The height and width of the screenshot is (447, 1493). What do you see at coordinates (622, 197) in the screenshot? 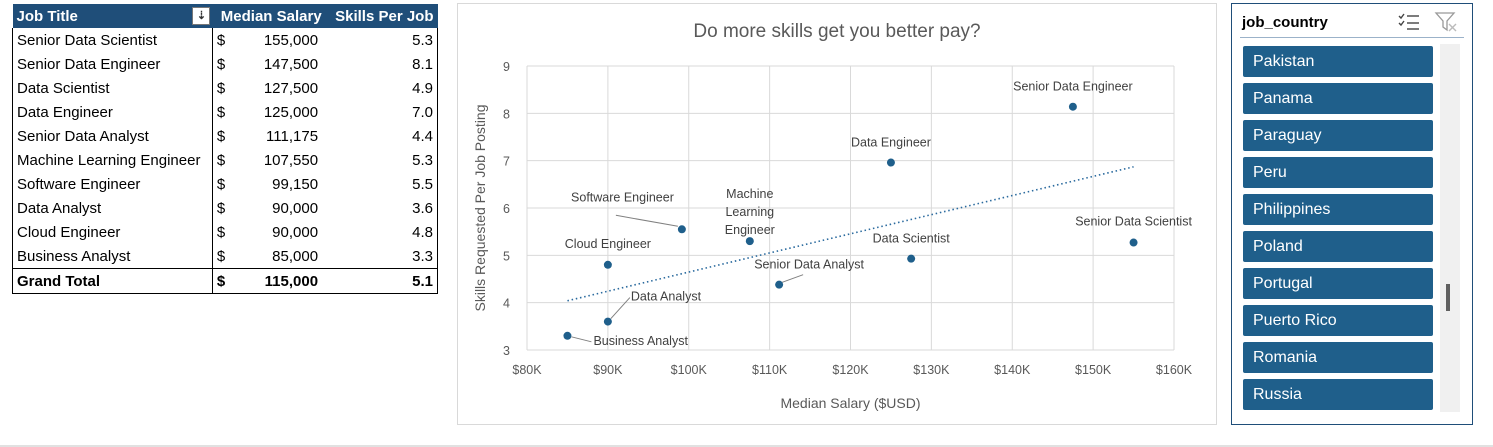
I see `data-label: Software Engineer` at bounding box center [622, 197].